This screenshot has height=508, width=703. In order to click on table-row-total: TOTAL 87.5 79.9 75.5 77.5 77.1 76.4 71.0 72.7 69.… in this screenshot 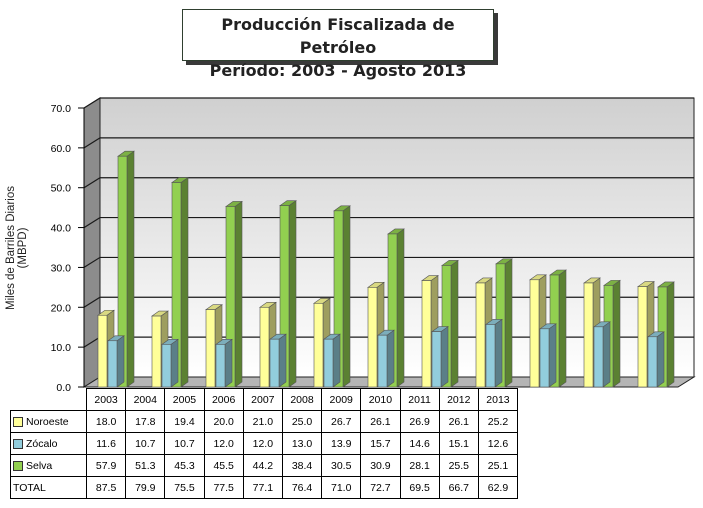, I will do `click(264, 487)`.